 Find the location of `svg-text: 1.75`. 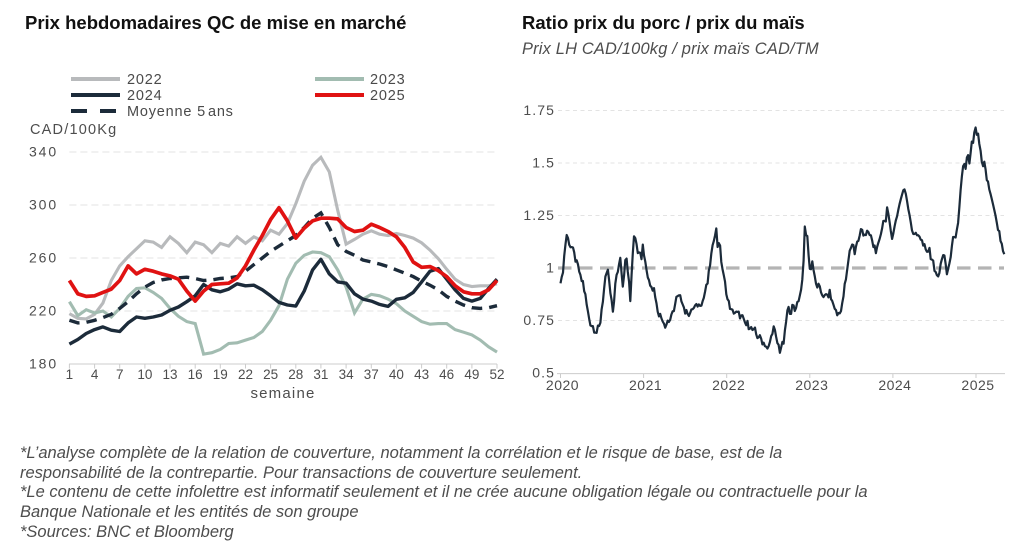

svg-text: 1.75 is located at coordinates (539, 110).